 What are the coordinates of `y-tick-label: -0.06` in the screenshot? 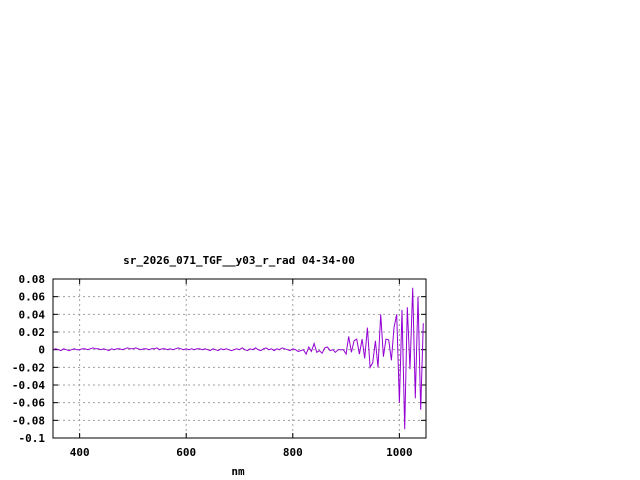 It's located at (28, 403).